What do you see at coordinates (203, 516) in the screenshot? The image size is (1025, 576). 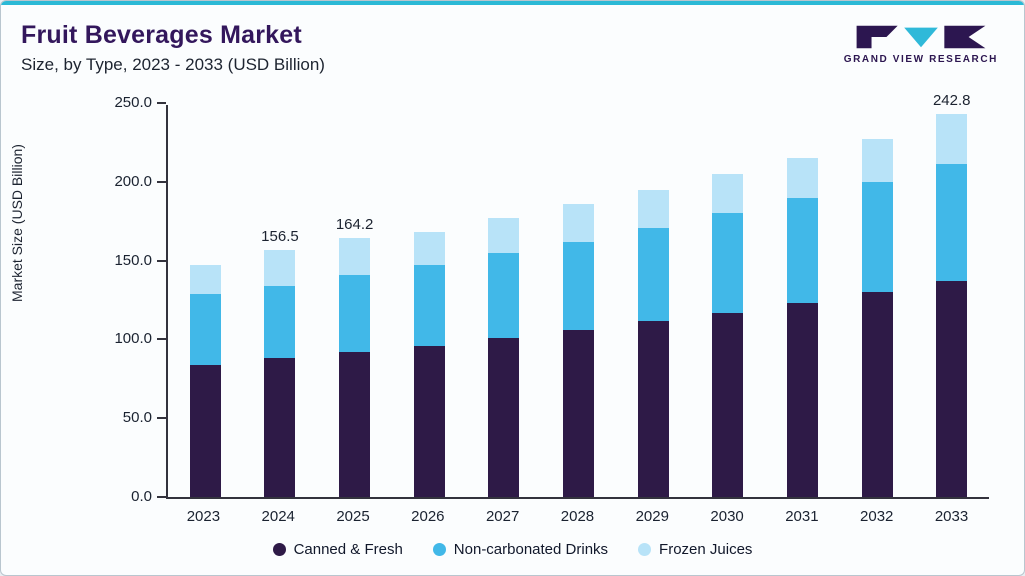 I see `x-tick-label: 2023` at bounding box center [203, 516].